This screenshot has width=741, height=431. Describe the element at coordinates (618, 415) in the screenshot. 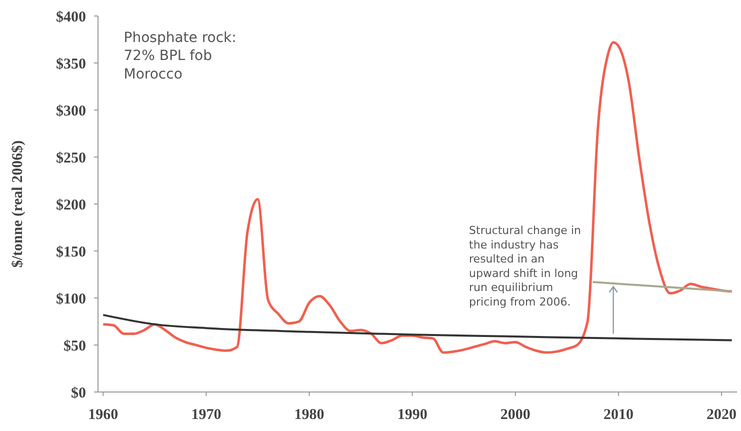

I see `x-tick-label: 2010` at that location.